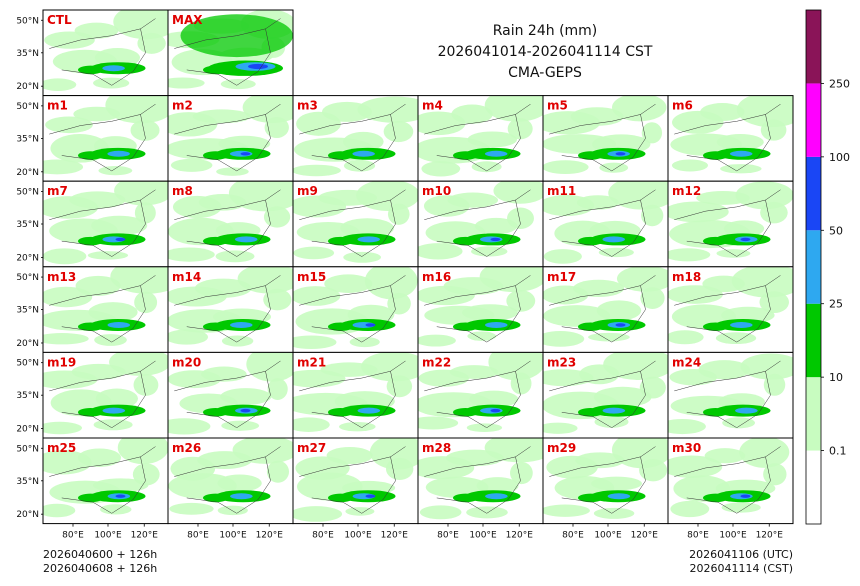 Image resolution: width=860 pixels, height=586 pixels. Describe the element at coordinates (230, 395) in the screenshot. I see `panel-m20: m20` at that location.